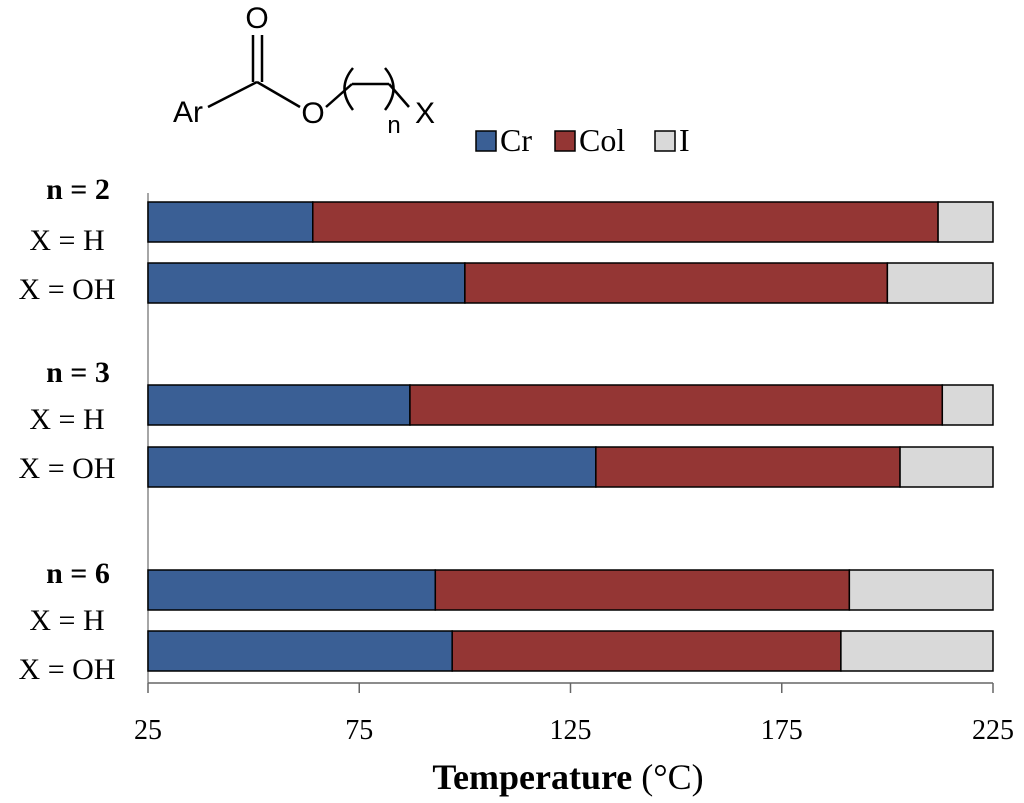 The height and width of the screenshot is (803, 1024). I want to click on x-ticks: 25 75 125 175 225, so click(574, 714).